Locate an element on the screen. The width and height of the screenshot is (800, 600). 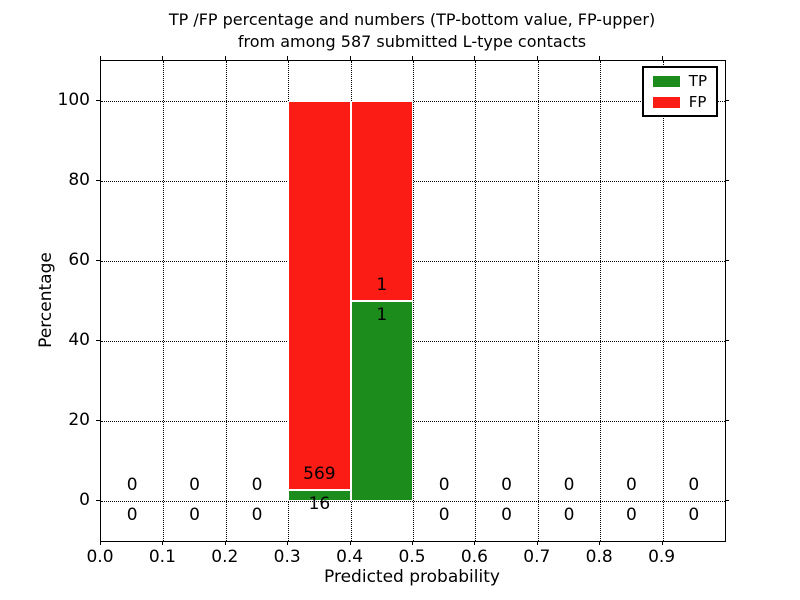
x-tick-label: 0.3 is located at coordinates (287, 557).